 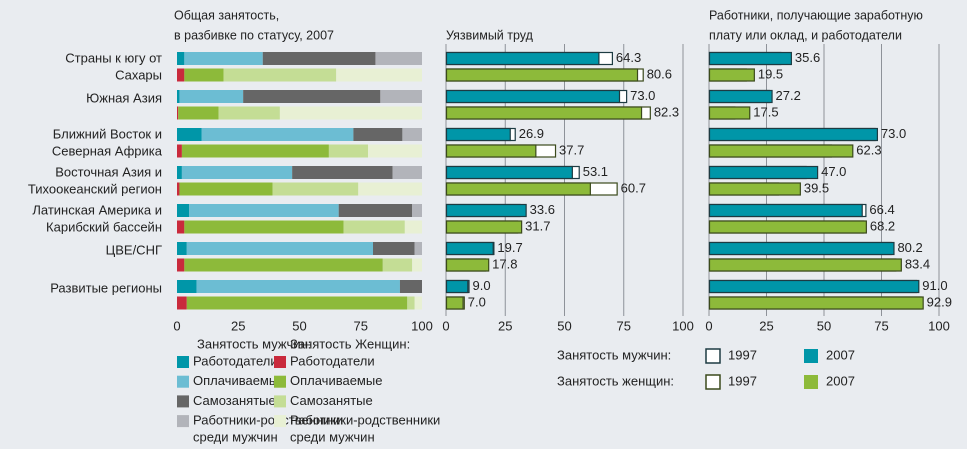 What do you see at coordinates (805, 35) in the screenshot?
I see `panel-title: плату или оклад, и работодатели` at bounding box center [805, 35].